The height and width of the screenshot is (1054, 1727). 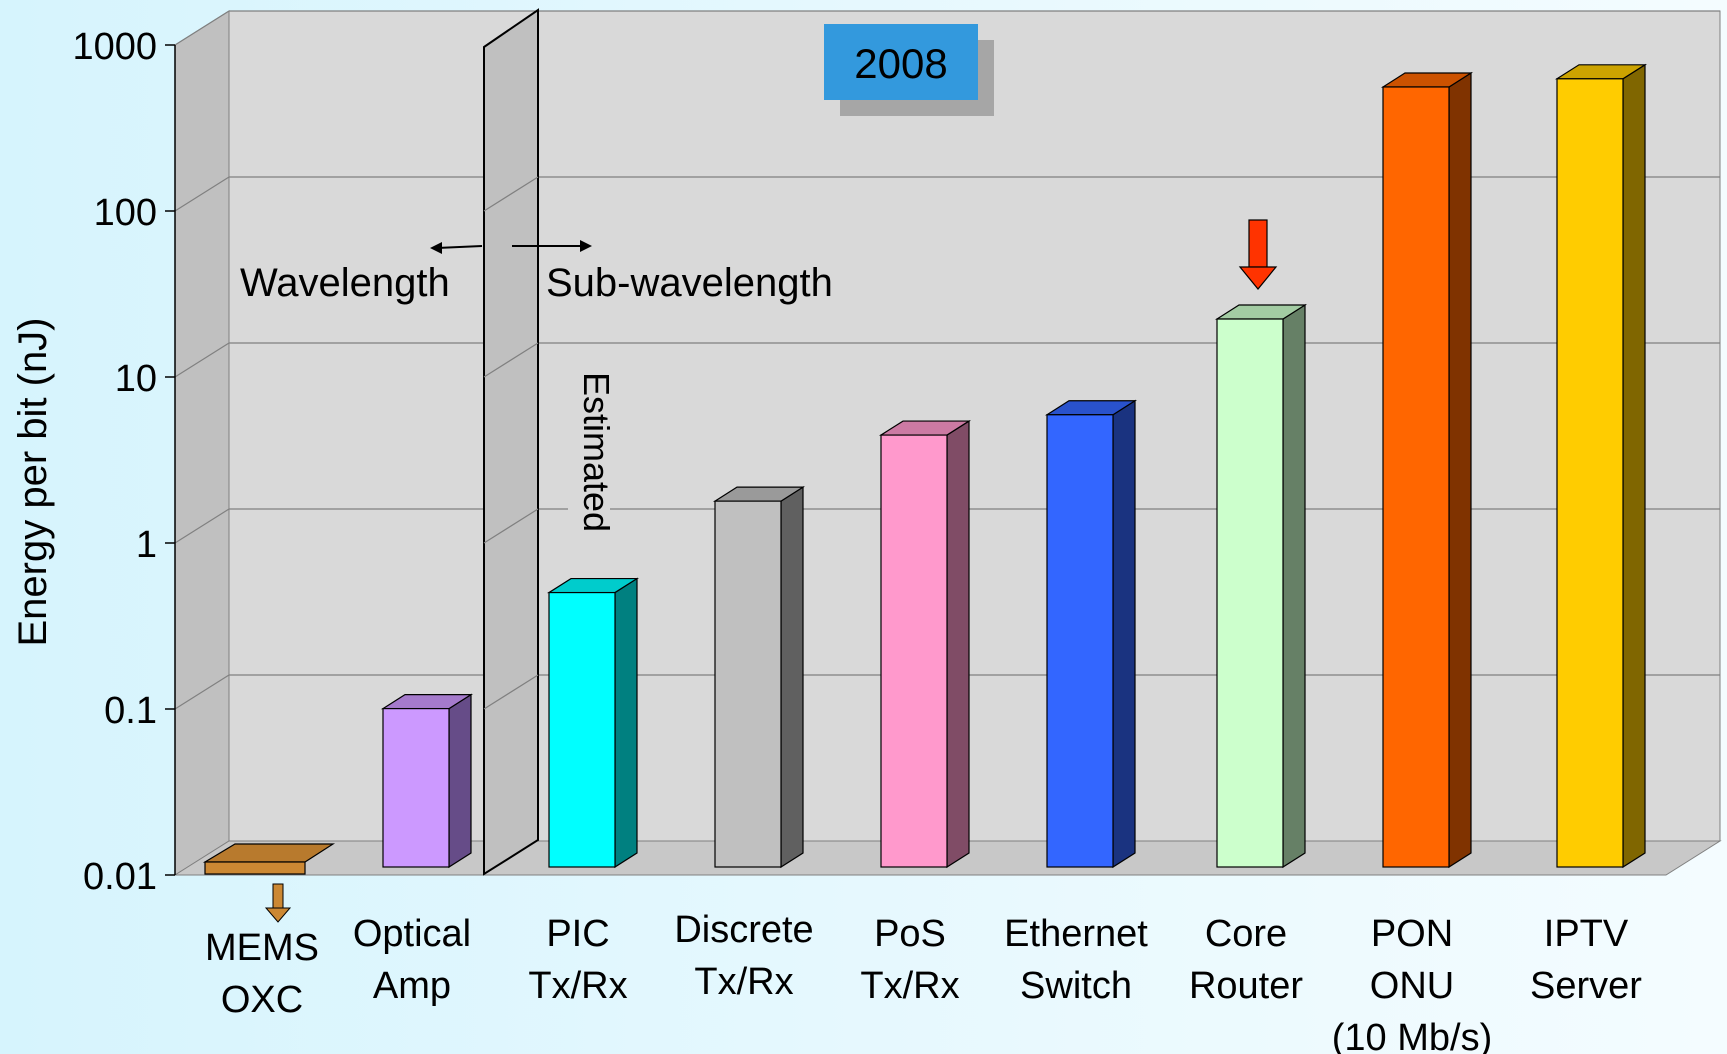 What do you see at coordinates (202, 443) in the screenshot?
I see `left-wall` at bounding box center [202, 443].